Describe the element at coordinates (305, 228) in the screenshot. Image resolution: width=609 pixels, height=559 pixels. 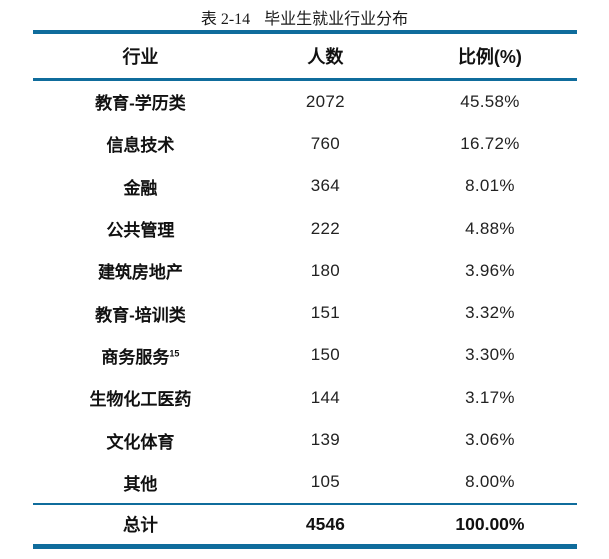
I see `table-row: 公共管理 222 4.88%` at that location.